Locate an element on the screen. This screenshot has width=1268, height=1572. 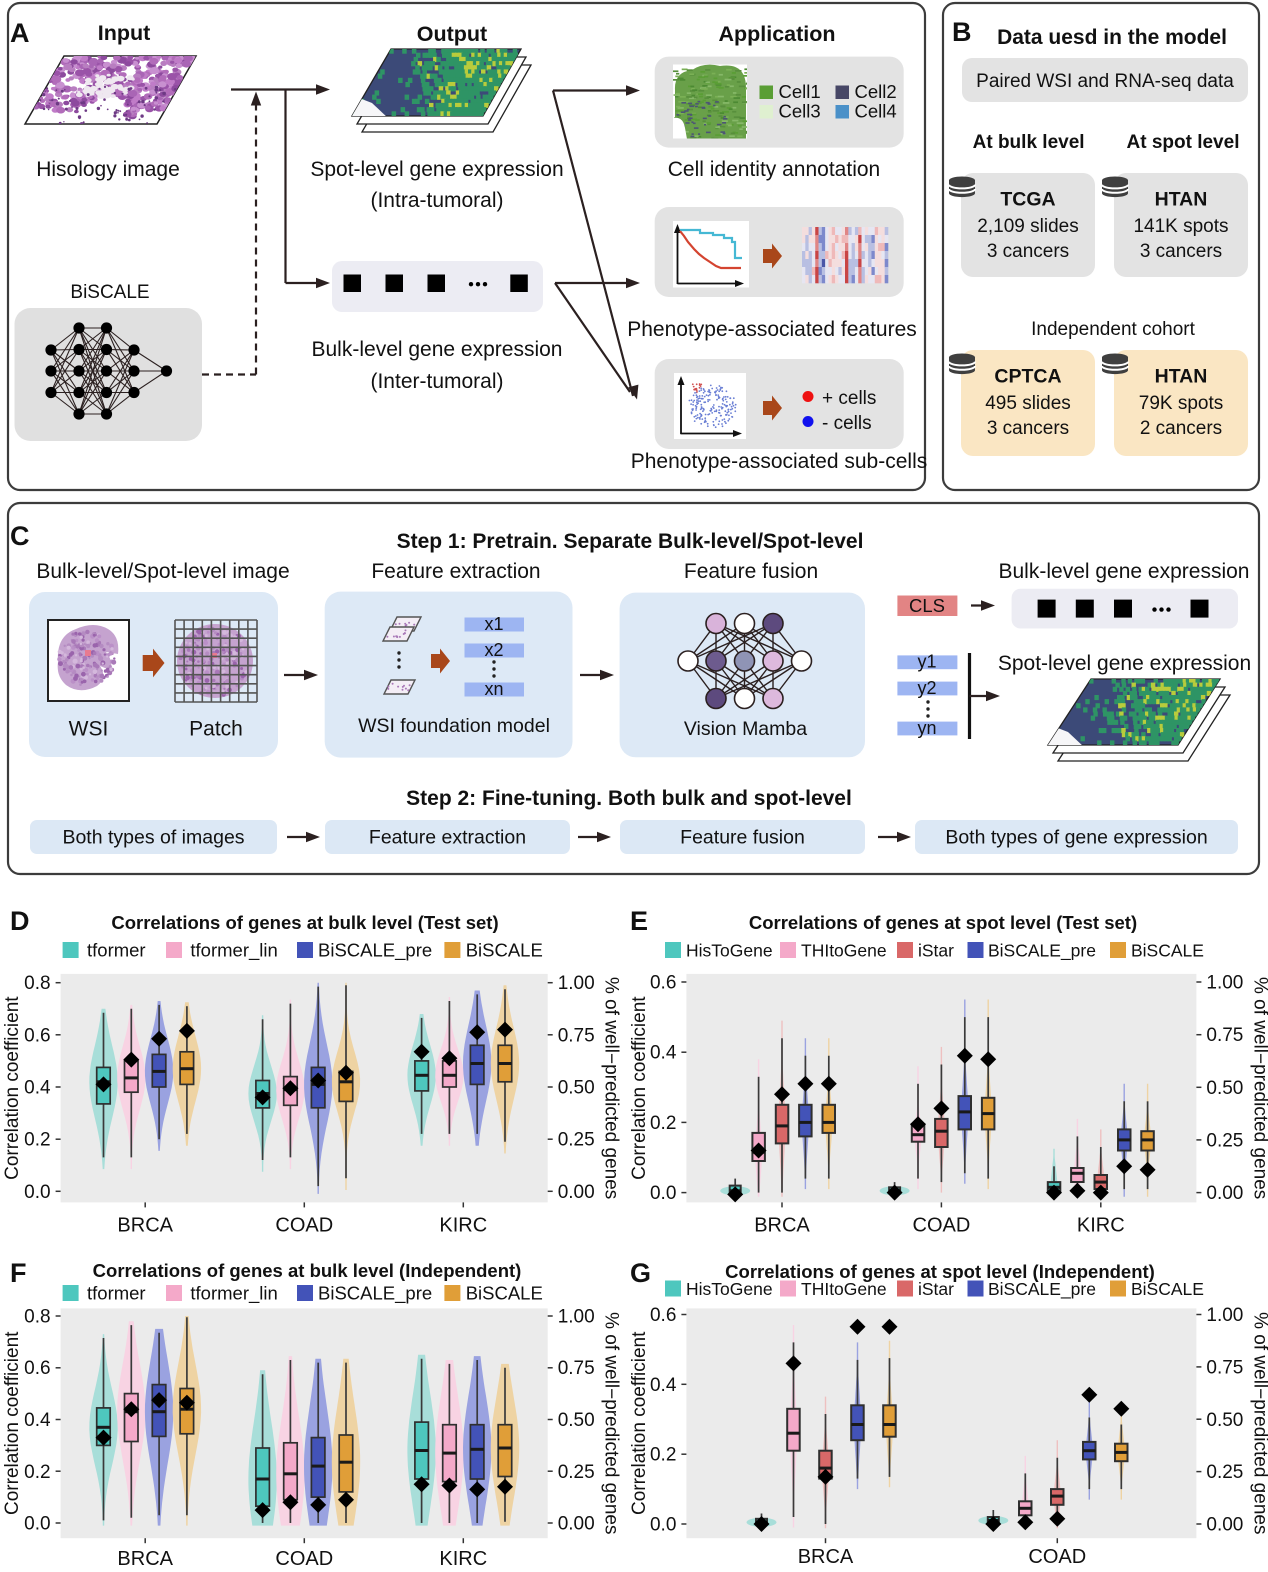
svg-text: x2 is located at coordinates (493, 650).